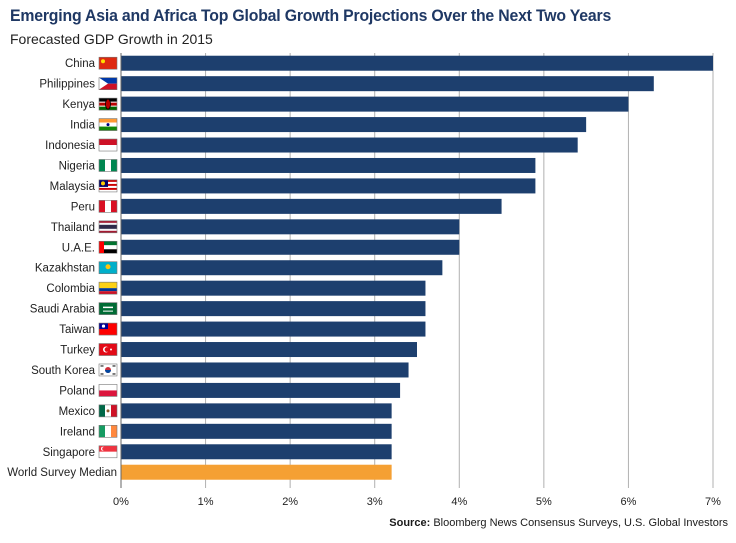 The image size is (736, 543). What do you see at coordinates (80, 64) in the screenshot?
I see `category-label: China` at bounding box center [80, 64].